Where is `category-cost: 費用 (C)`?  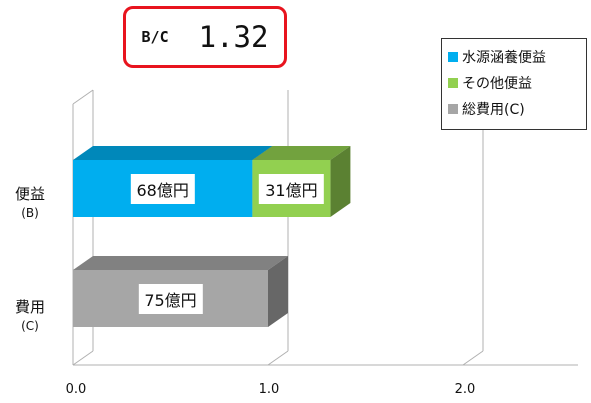
category-cost: 費用 (C) is located at coordinates (30, 314).